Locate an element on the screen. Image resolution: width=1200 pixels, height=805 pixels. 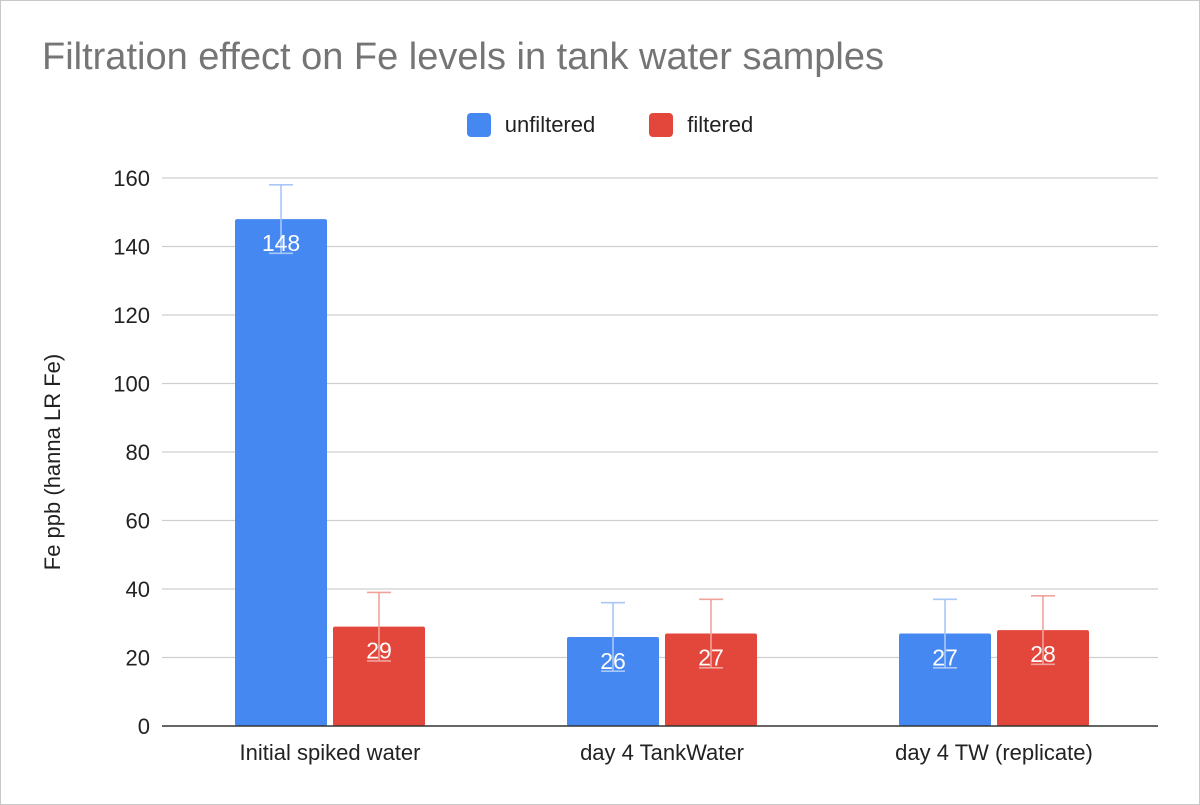
legend-label-unfiltered: unfiltered is located at coordinates (550, 124).